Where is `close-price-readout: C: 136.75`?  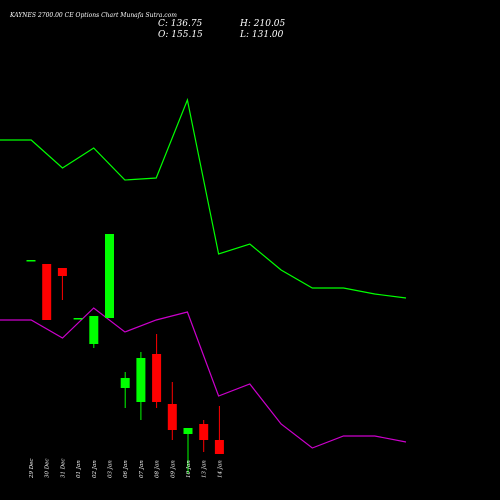
close-price-readout: C: 136.75 is located at coordinates (180, 24).